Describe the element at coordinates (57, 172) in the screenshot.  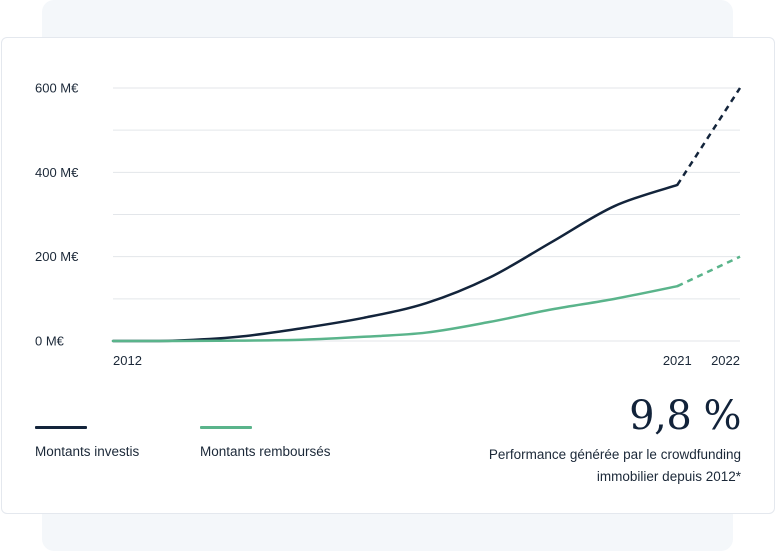
I see `y-tick-label: 400 M€` at that location.